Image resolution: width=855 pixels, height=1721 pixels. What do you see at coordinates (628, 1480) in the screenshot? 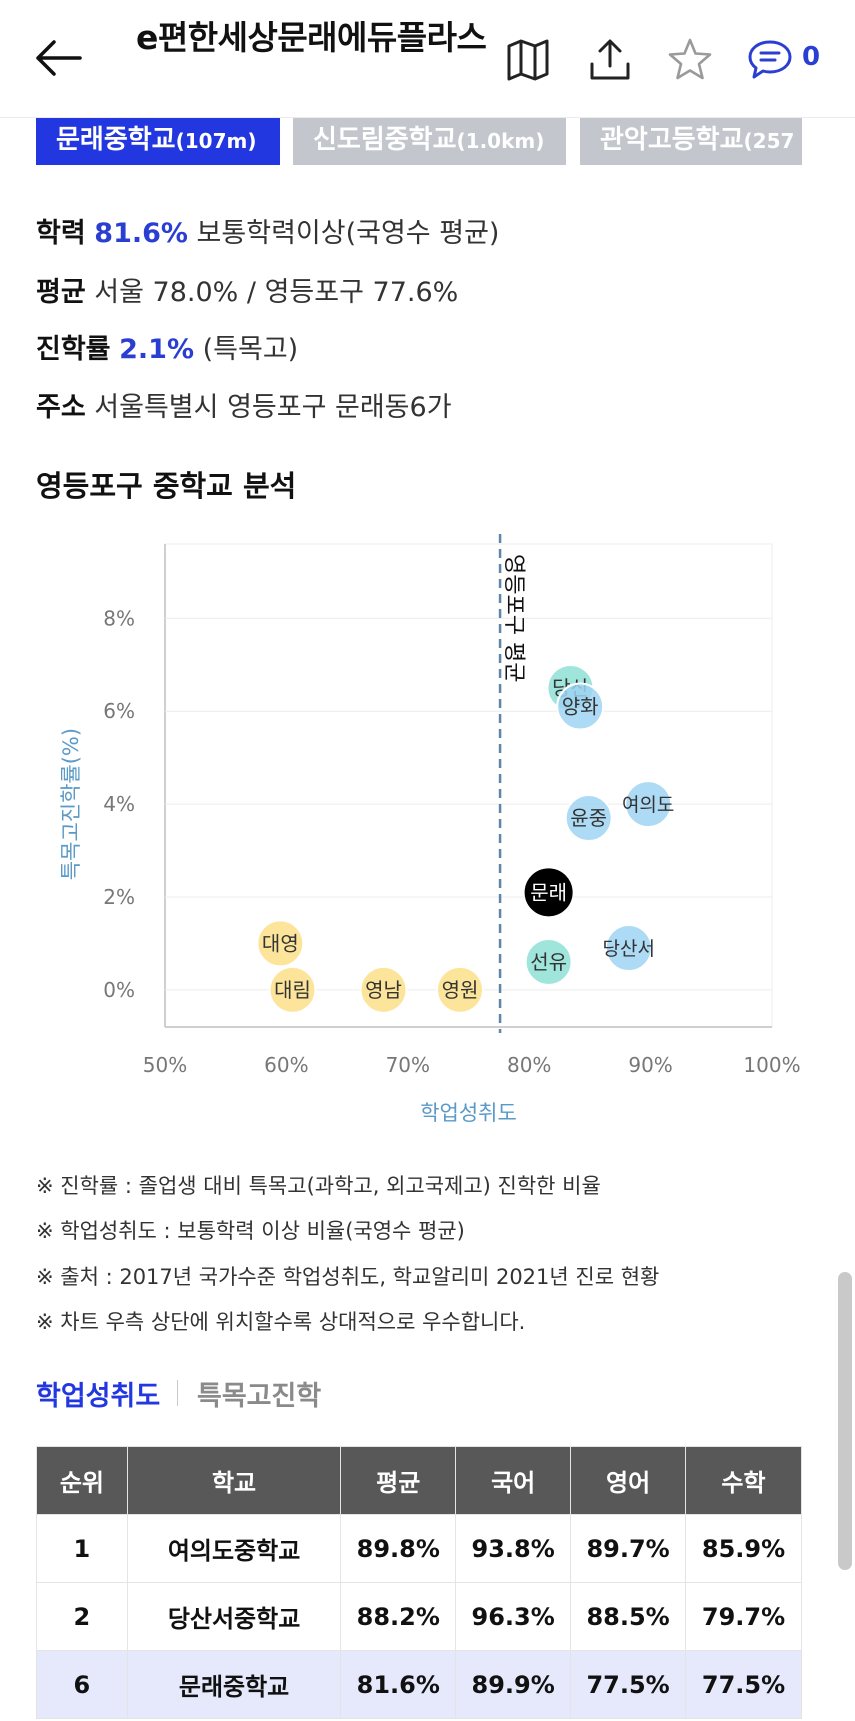
I see `col-english: 영어` at bounding box center [628, 1480].